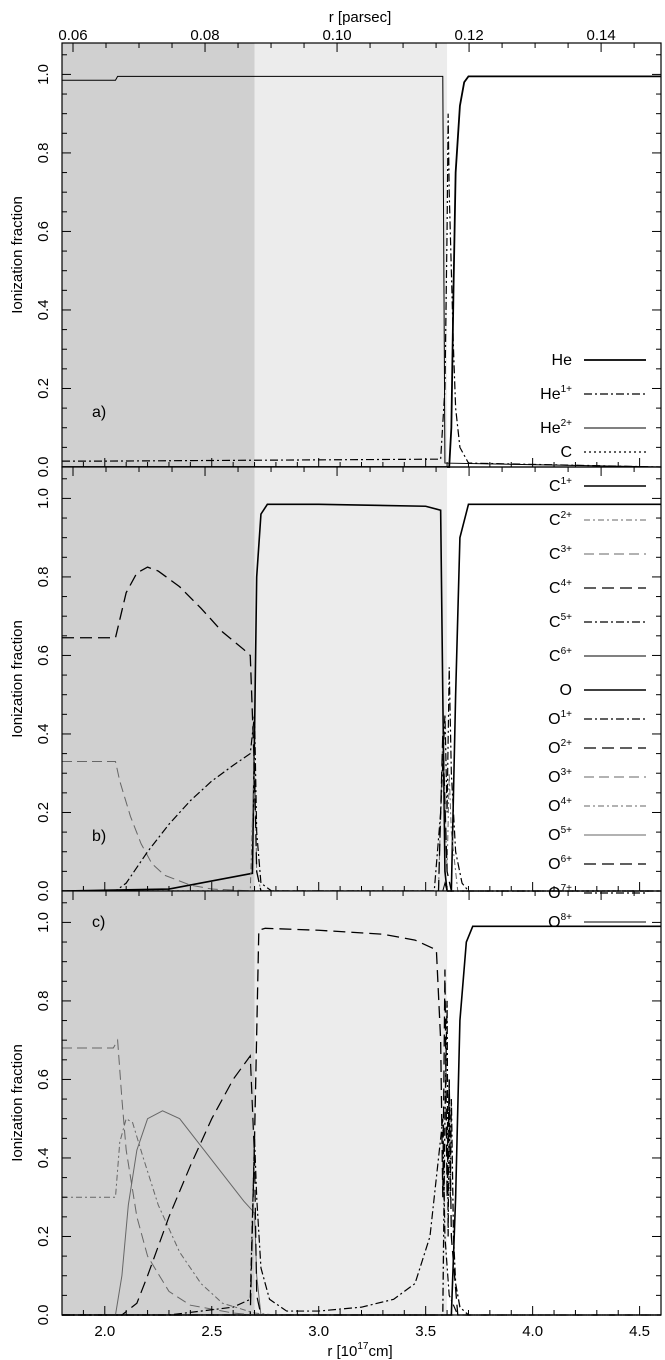 The width and height of the screenshot is (665, 1360). I want to click on legend-label: O5+, so click(560, 834).